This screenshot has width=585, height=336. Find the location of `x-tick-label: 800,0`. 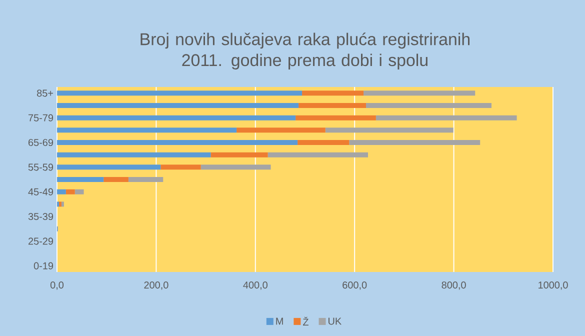

x-tick-label: 800,0 is located at coordinates (454, 286).